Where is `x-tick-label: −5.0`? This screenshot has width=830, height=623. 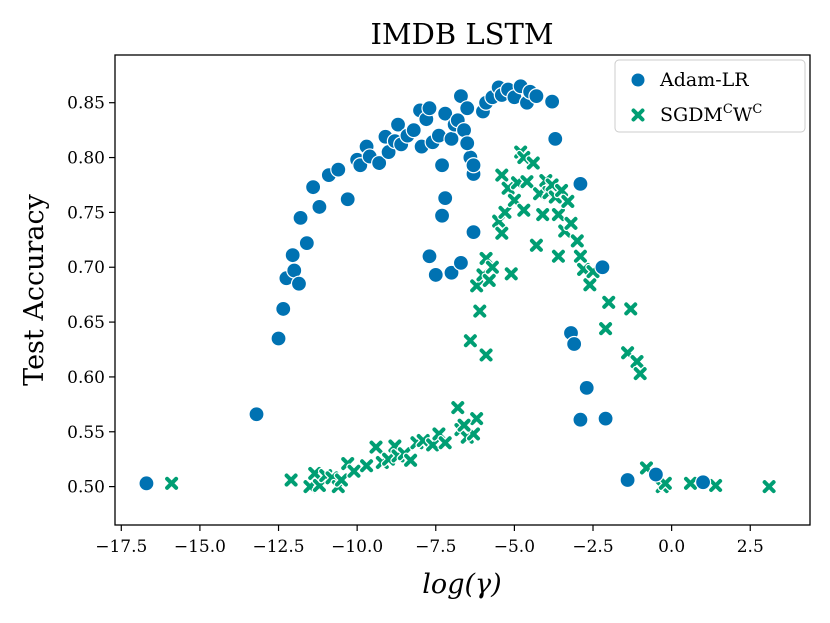
x-tick-label: −5.0 is located at coordinates (514, 547).